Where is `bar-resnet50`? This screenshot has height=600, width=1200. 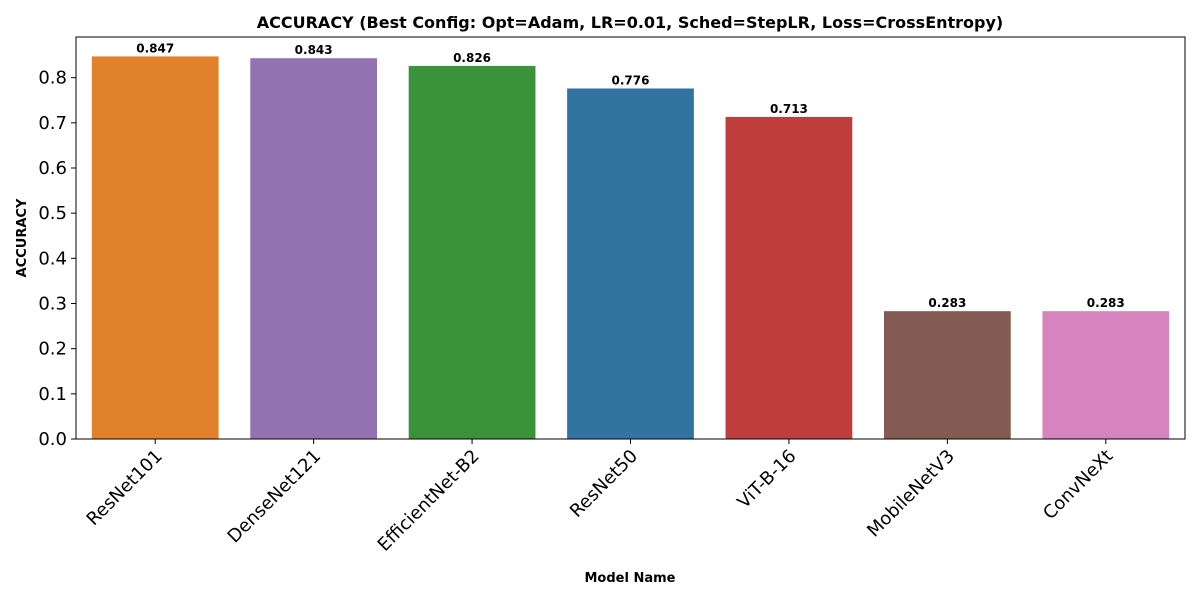 bar-resnet50 is located at coordinates (630, 264).